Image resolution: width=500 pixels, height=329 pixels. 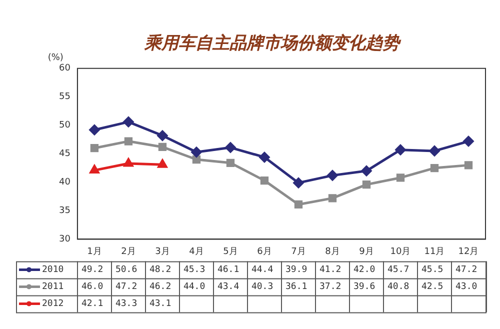 I want to click on x-tick-label: 10月, so click(x=400, y=251).